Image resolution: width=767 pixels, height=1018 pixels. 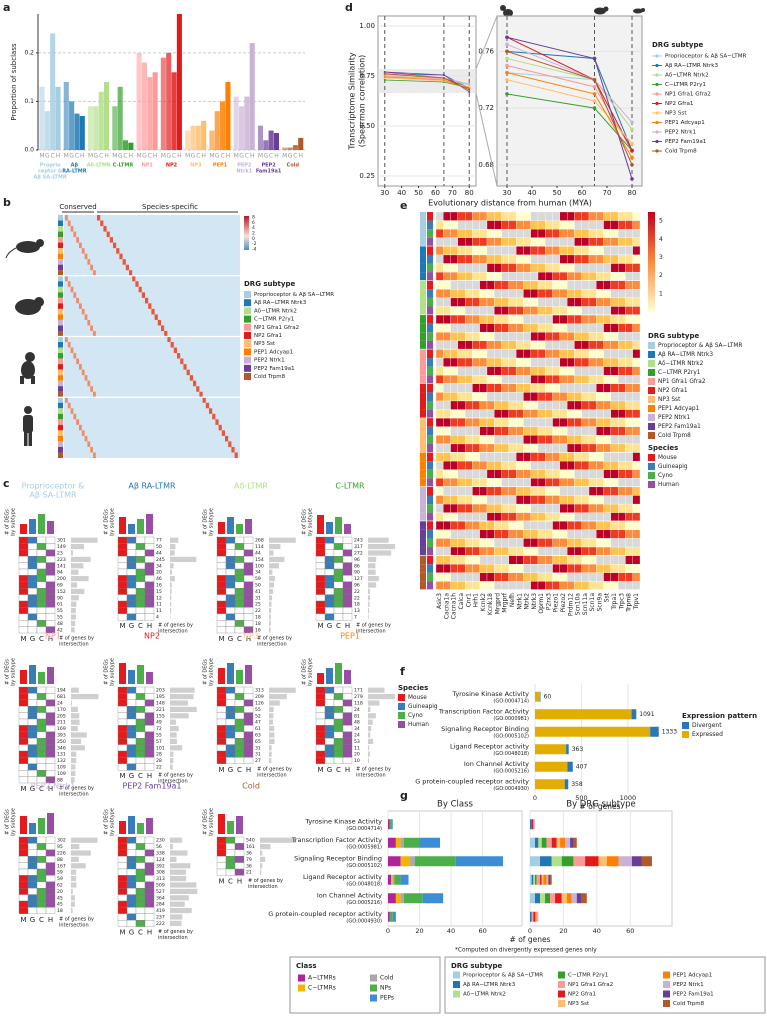 I want to click on zoom-connector, so click(x=486, y=42).